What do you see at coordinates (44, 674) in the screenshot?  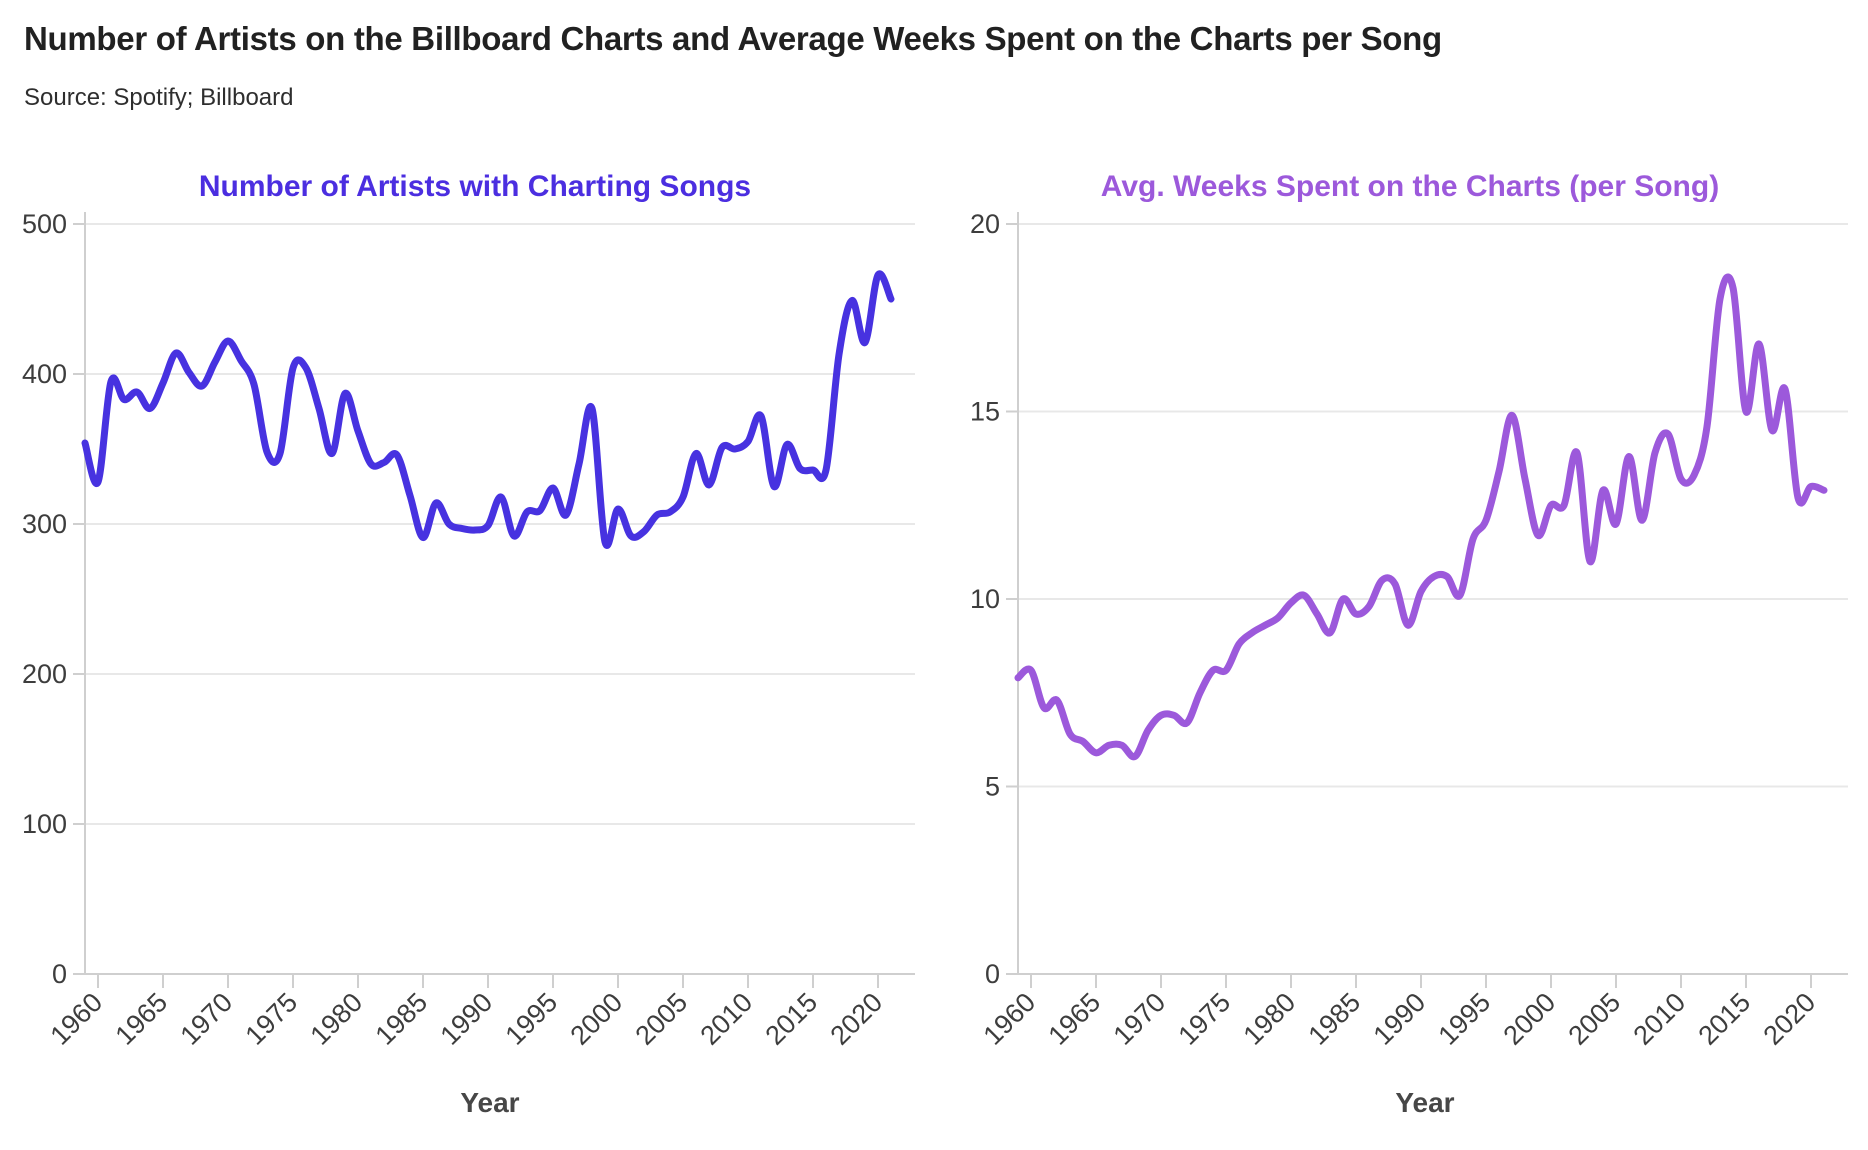 I see `y-tick-label: 200` at bounding box center [44, 674].